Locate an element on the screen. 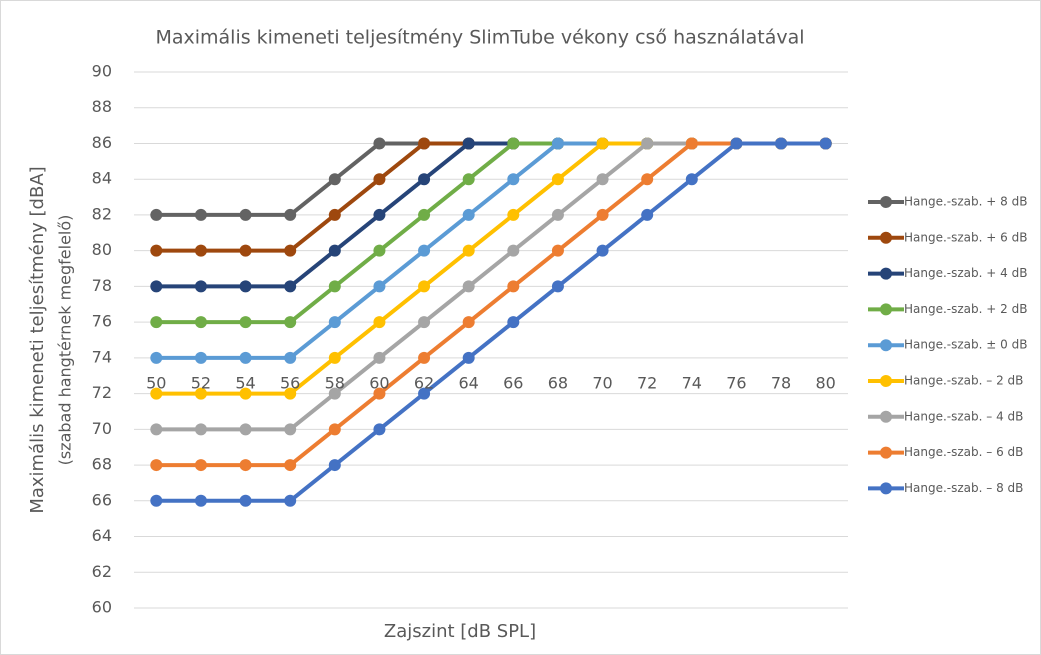 This screenshot has width=1041, height=655. y-tick-label: 82 is located at coordinates (102, 213).